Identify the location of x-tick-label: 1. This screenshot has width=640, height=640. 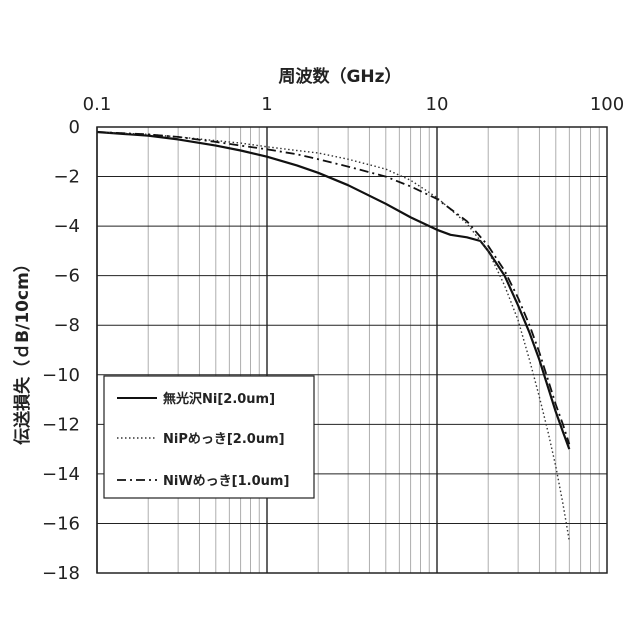
(266, 104).